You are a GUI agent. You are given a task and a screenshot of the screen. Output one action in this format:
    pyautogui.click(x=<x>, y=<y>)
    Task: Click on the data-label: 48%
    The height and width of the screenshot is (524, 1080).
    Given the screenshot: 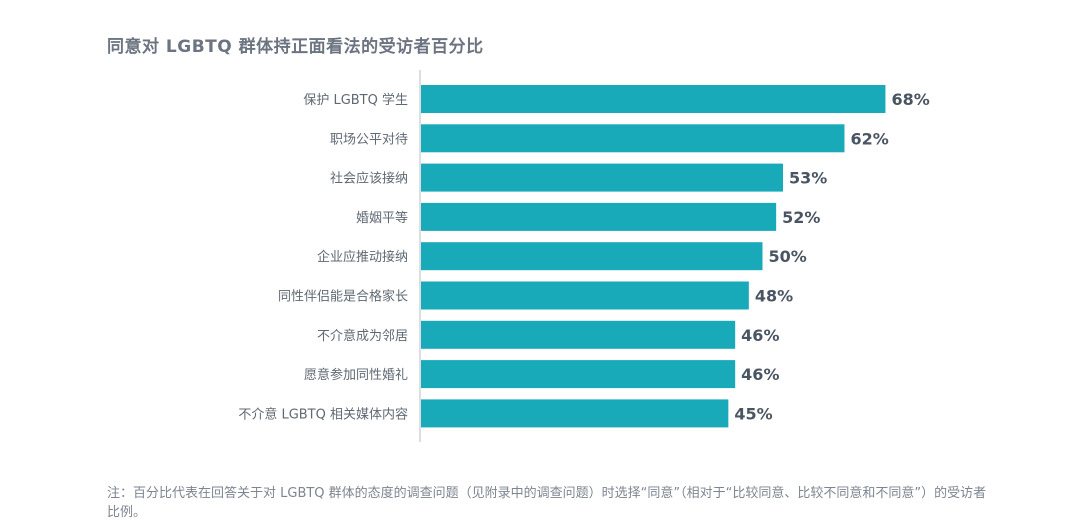 What is the action you would take?
    pyautogui.click(x=774, y=296)
    